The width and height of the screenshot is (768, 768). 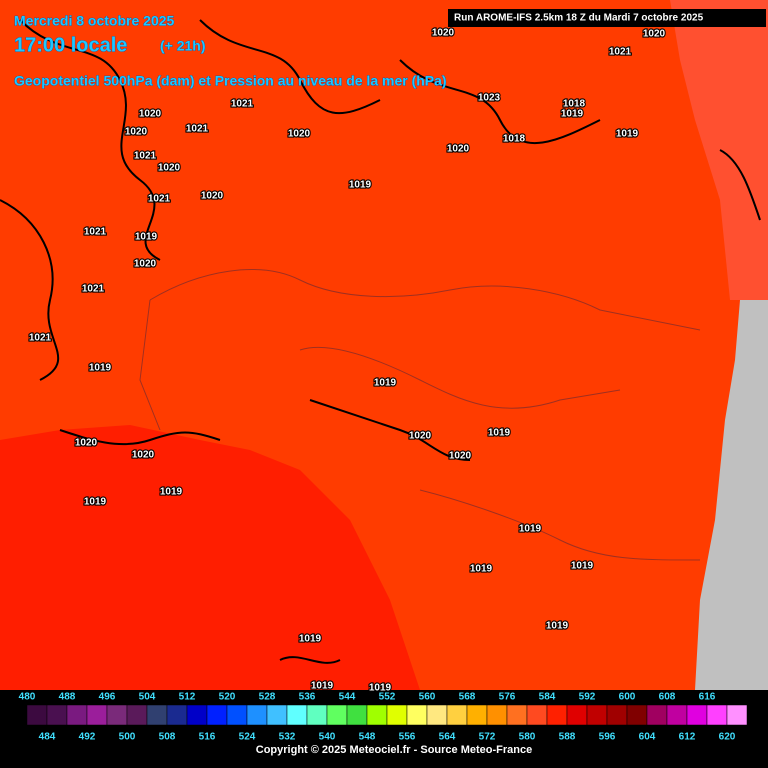 What do you see at coordinates (347, 697) in the screenshot?
I see `legend-label: 544` at bounding box center [347, 697].